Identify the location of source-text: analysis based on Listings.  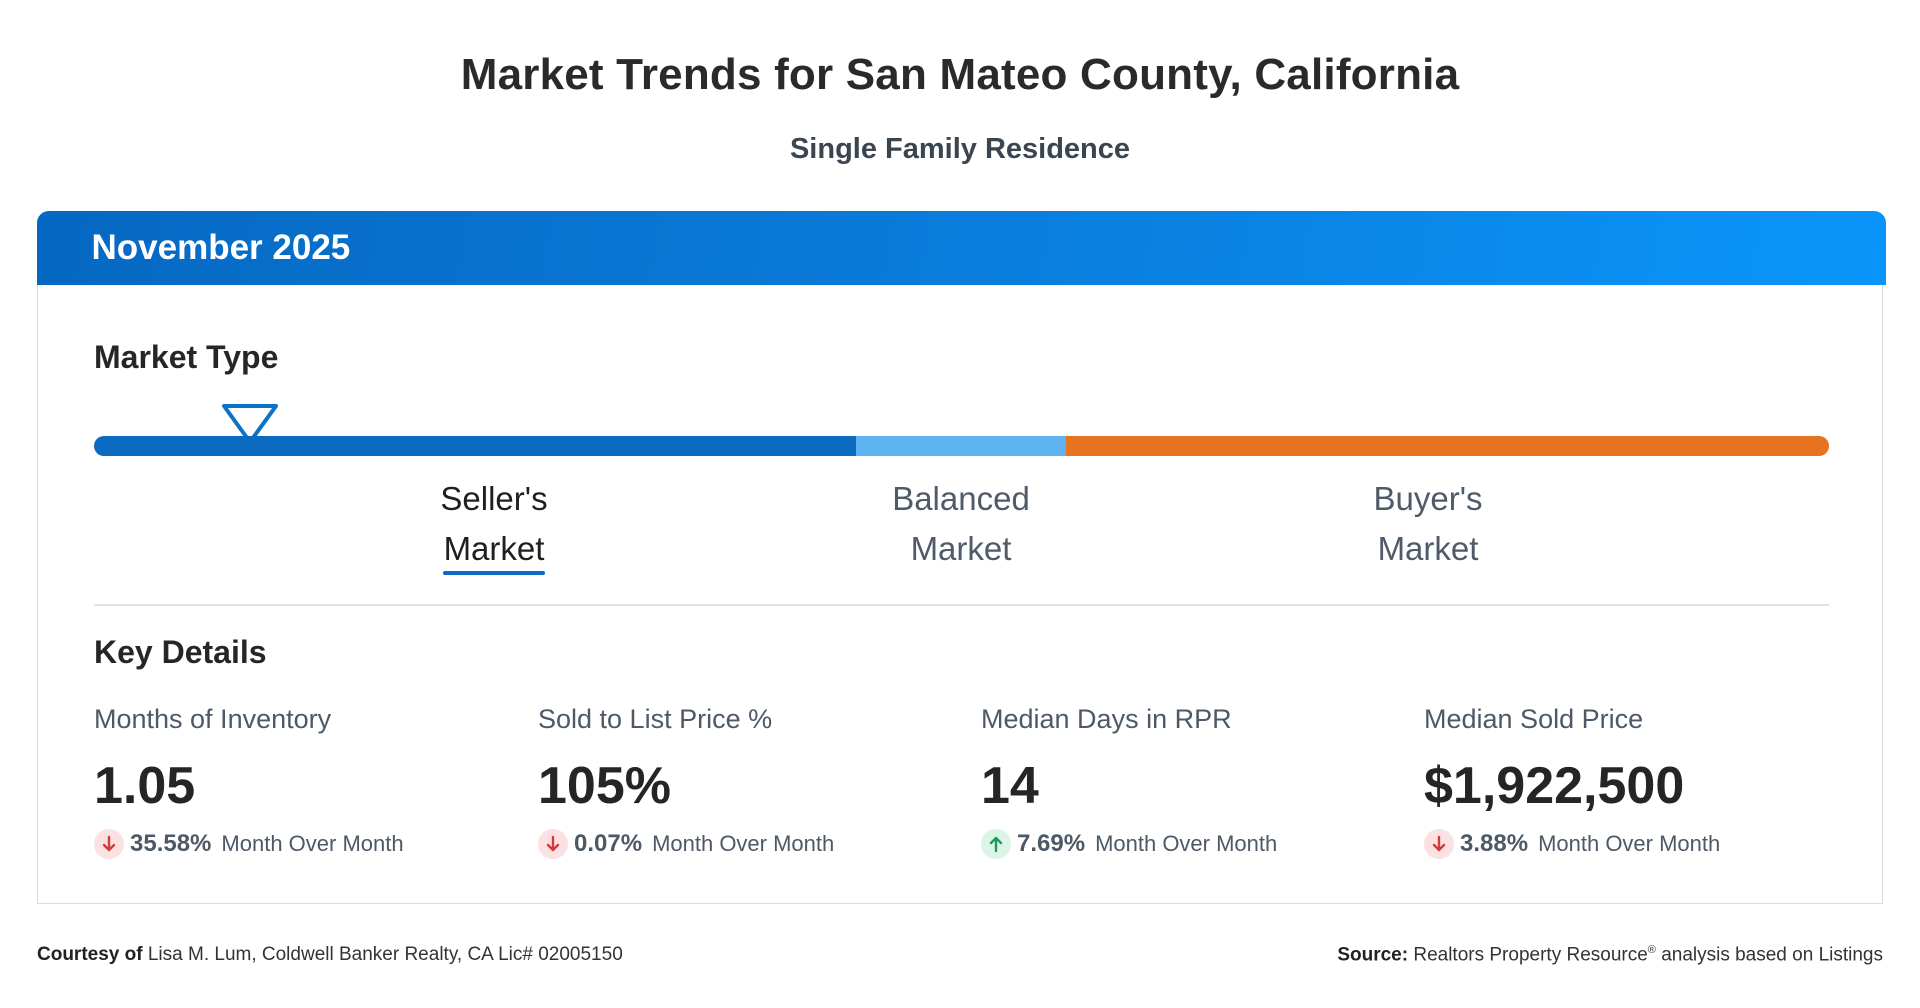
(1772, 955).